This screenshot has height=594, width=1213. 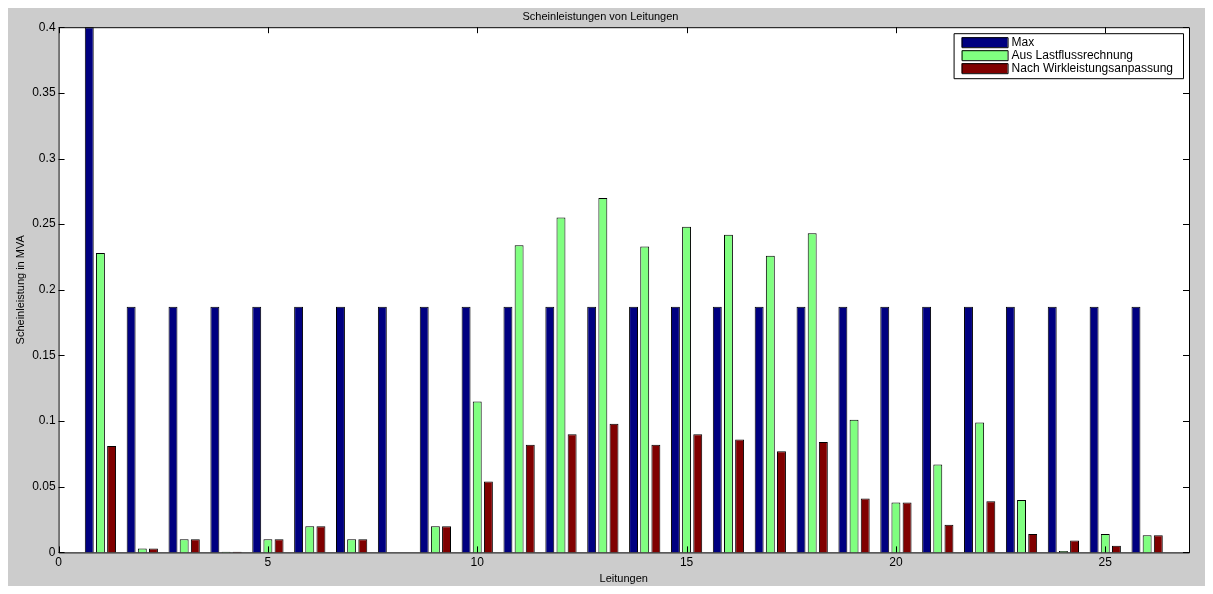 I want to click on y-tick-label: 0.05, so click(x=44, y=486).